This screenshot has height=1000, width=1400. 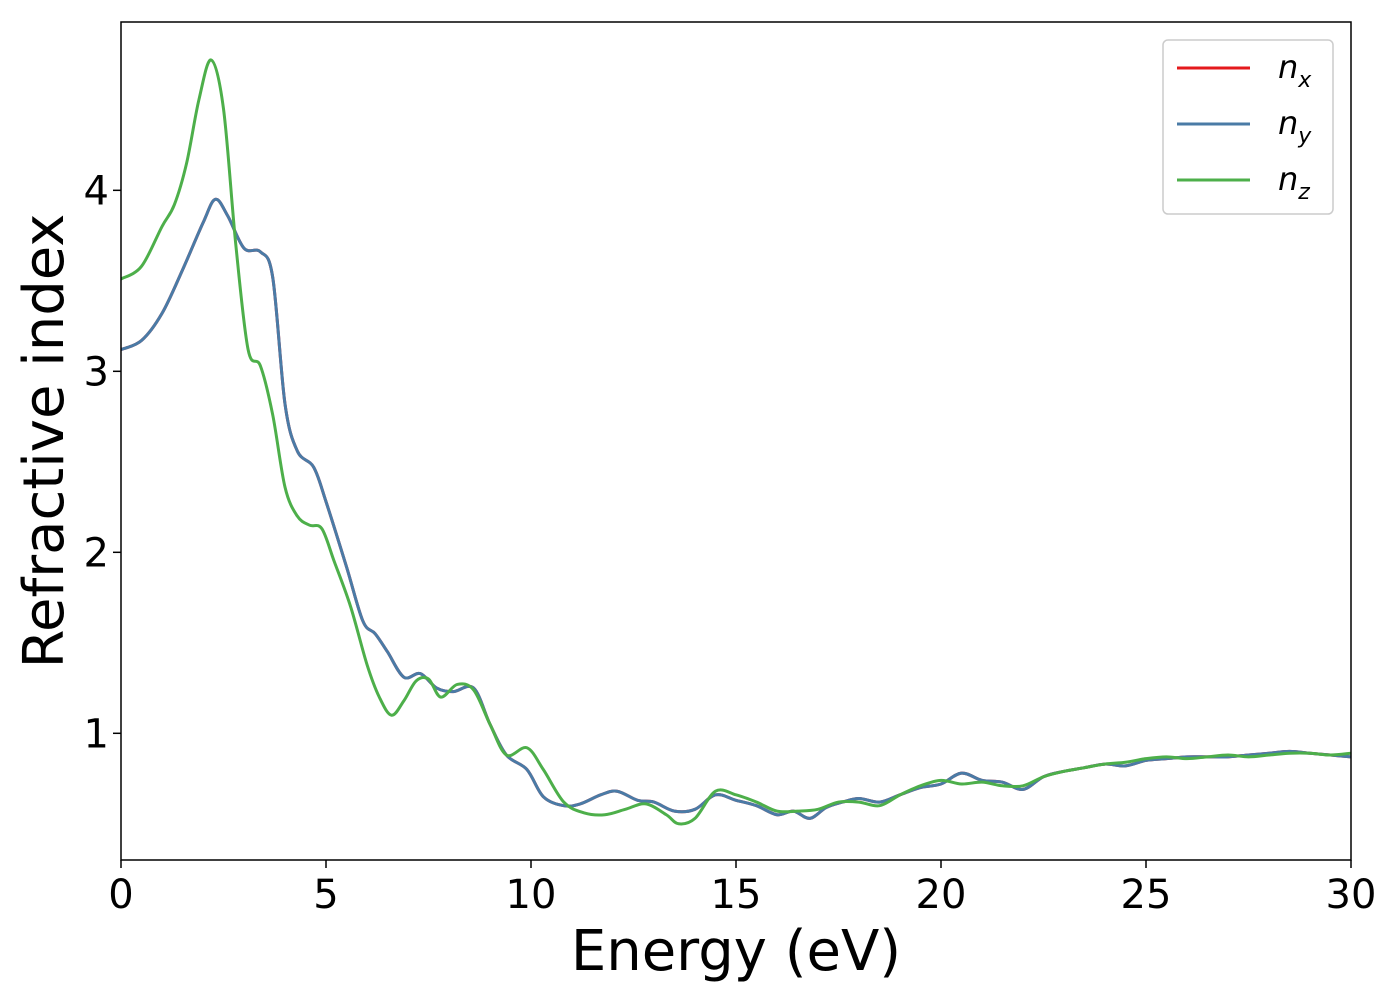 I want to click on x-axis-ticks: 0 5 10 15 20 25 30, so click(x=742, y=889).